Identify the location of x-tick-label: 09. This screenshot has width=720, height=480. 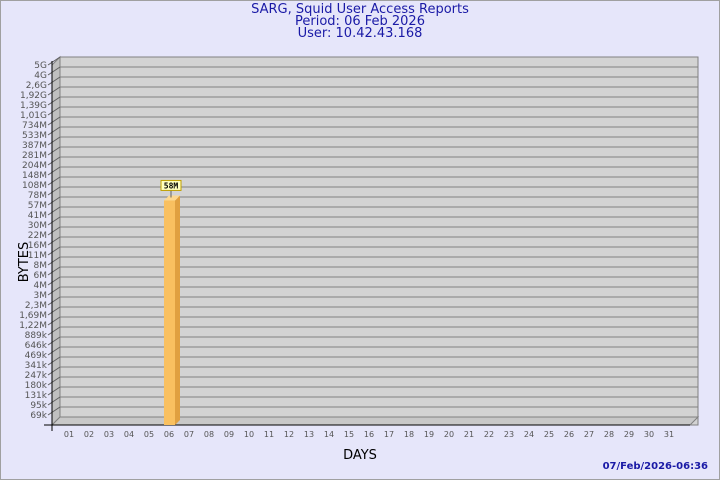
(229, 434).